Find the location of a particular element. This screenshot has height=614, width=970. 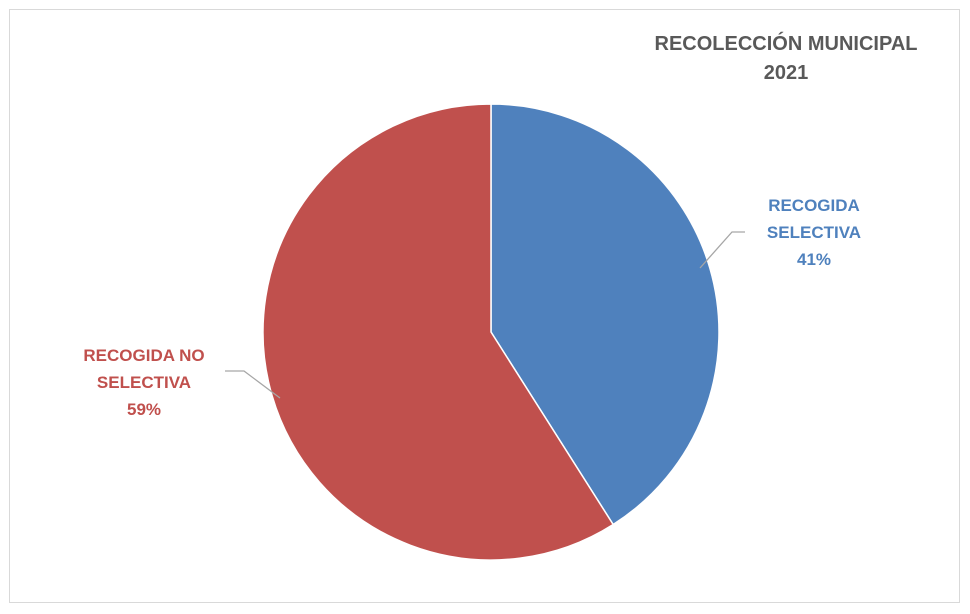

slice-percent-no-selectiva: 59% is located at coordinates (144, 409).